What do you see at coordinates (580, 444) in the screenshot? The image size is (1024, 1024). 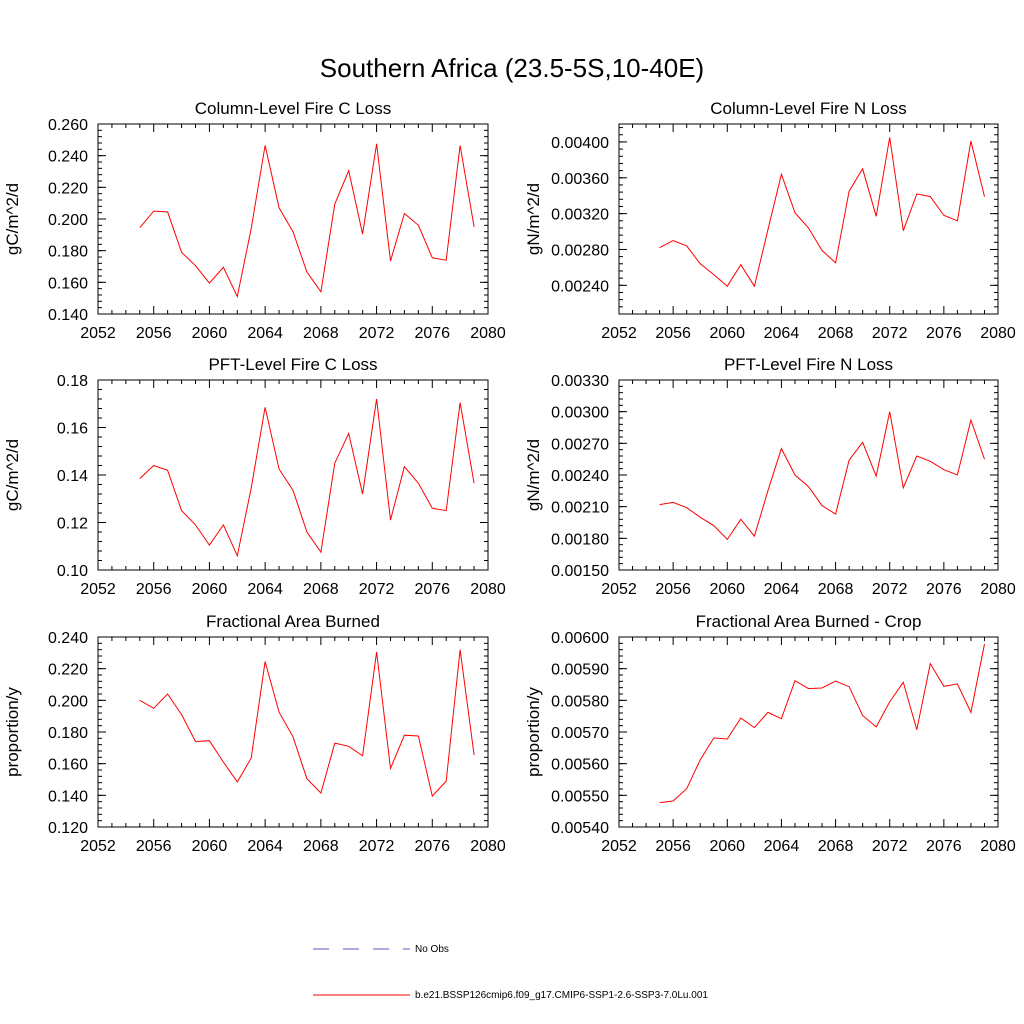 I see `y-tick-label: 0.00270` at bounding box center [580, 444].